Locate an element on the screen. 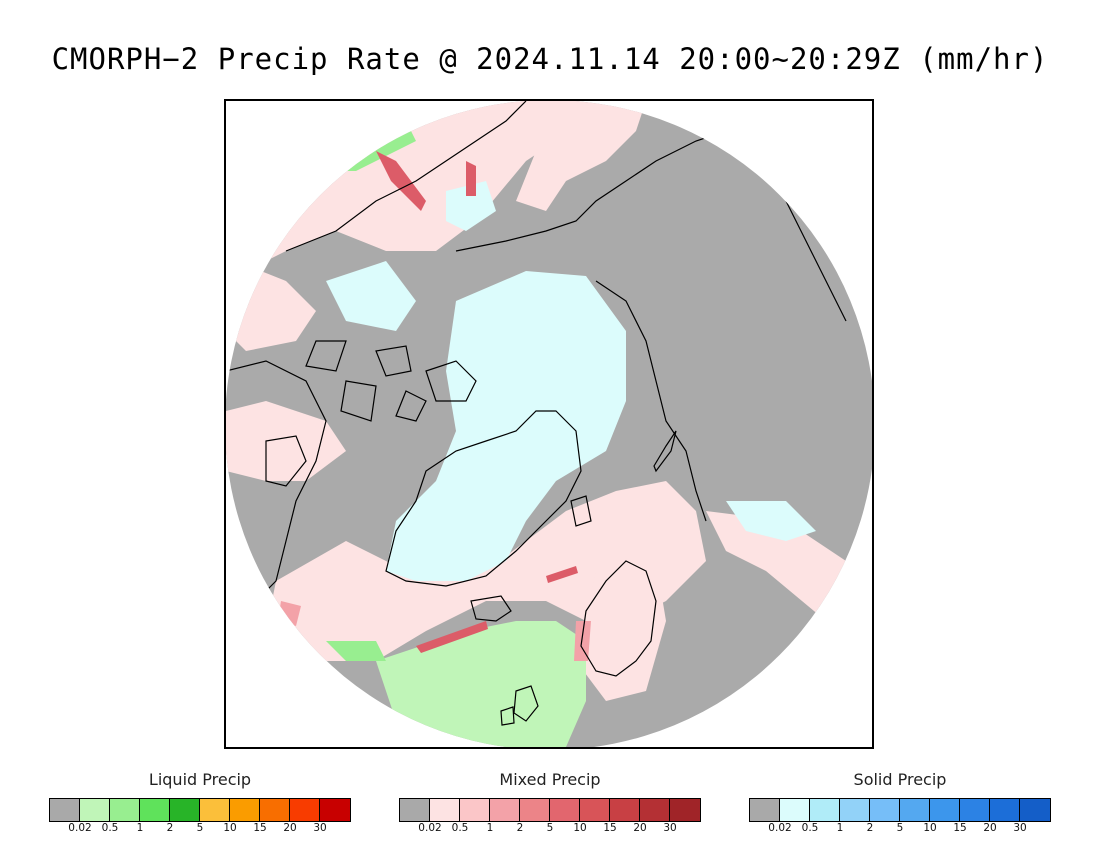 This screenshot has width=1100, height=850. legend-title: Solid Precip is located at coordinates (900, 779).